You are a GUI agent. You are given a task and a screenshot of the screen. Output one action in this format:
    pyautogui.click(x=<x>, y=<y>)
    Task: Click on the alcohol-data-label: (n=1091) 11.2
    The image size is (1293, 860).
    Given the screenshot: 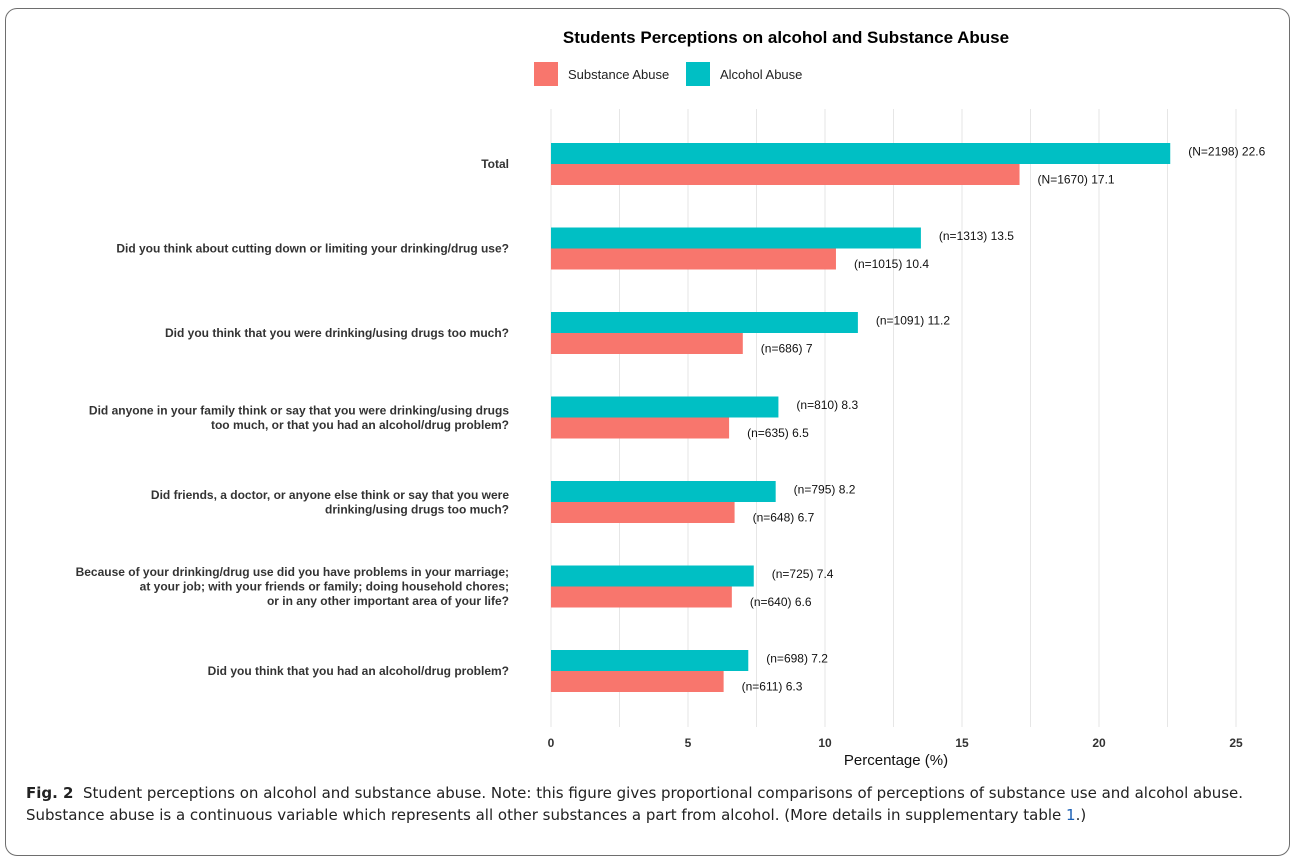 What is the action you would take?
    pyautogui.click(x=913, y=321)
    